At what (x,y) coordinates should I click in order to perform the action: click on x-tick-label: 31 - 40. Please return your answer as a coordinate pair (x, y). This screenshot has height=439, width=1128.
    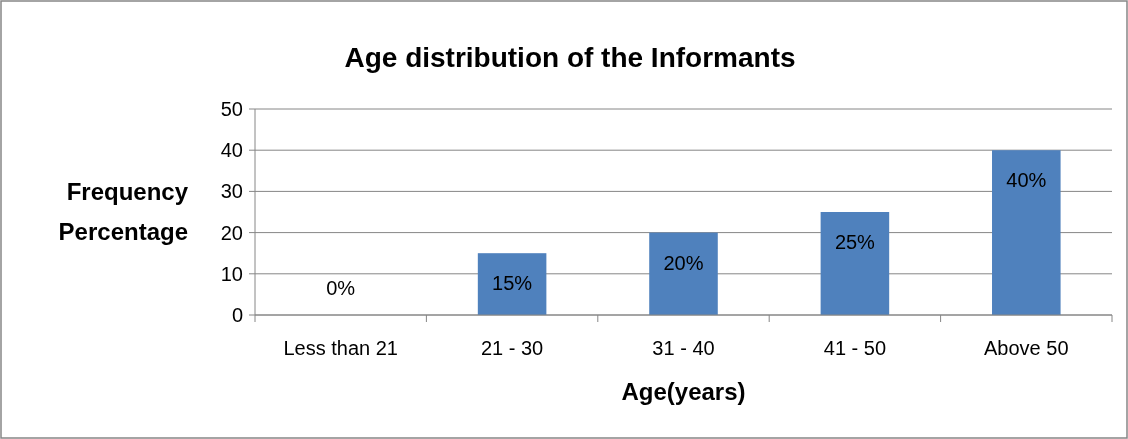
    Looking at the image, I should click on (683, 348).